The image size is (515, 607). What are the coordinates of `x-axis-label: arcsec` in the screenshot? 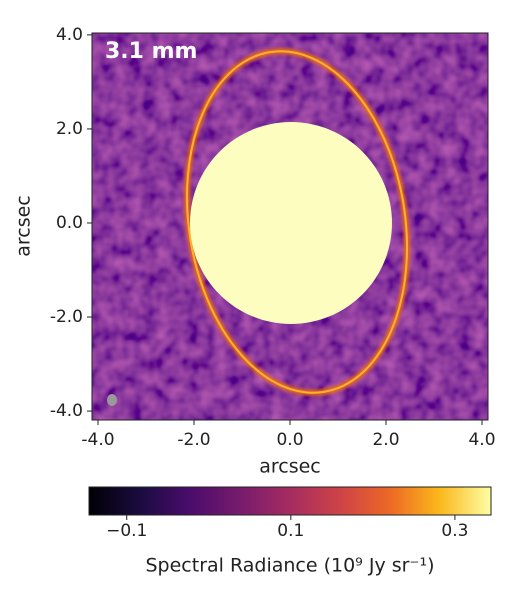 It's located at (290, 467).